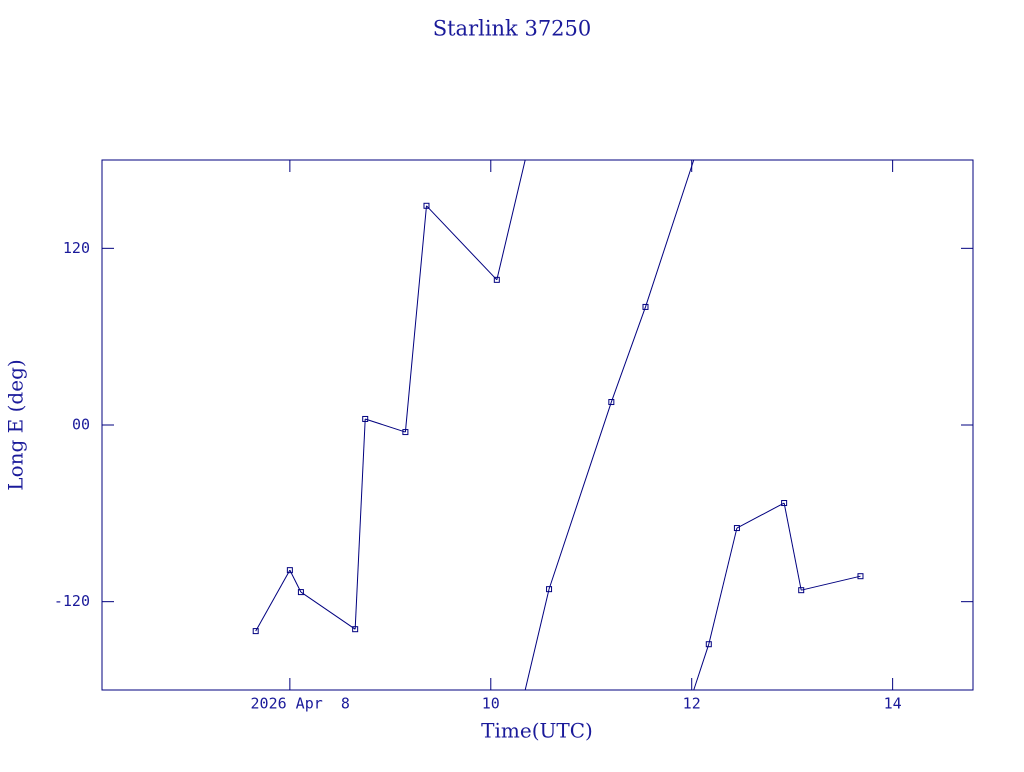  Describe the element at coordinates (300, 704) in the screenshot. I see `x-tick-label: 2026 Apr 8` at that location.